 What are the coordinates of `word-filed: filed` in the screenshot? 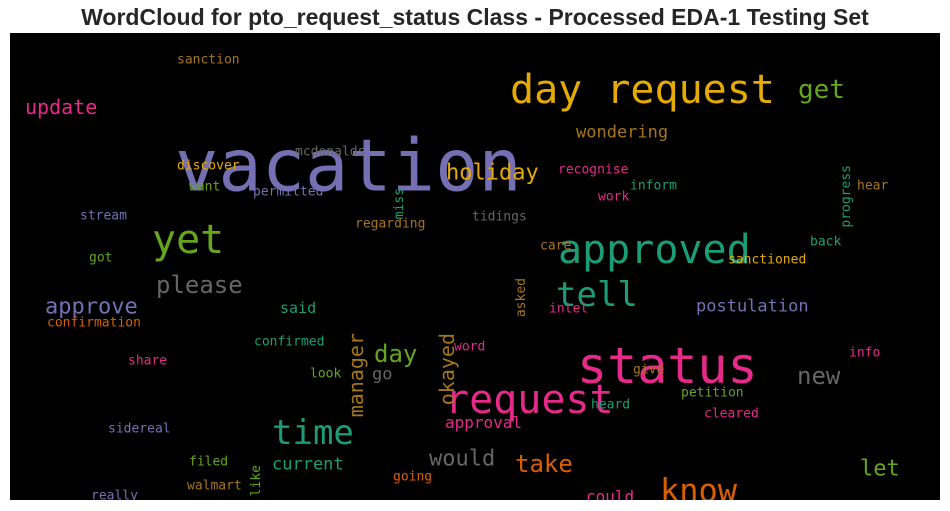 It's located at (208, 461).